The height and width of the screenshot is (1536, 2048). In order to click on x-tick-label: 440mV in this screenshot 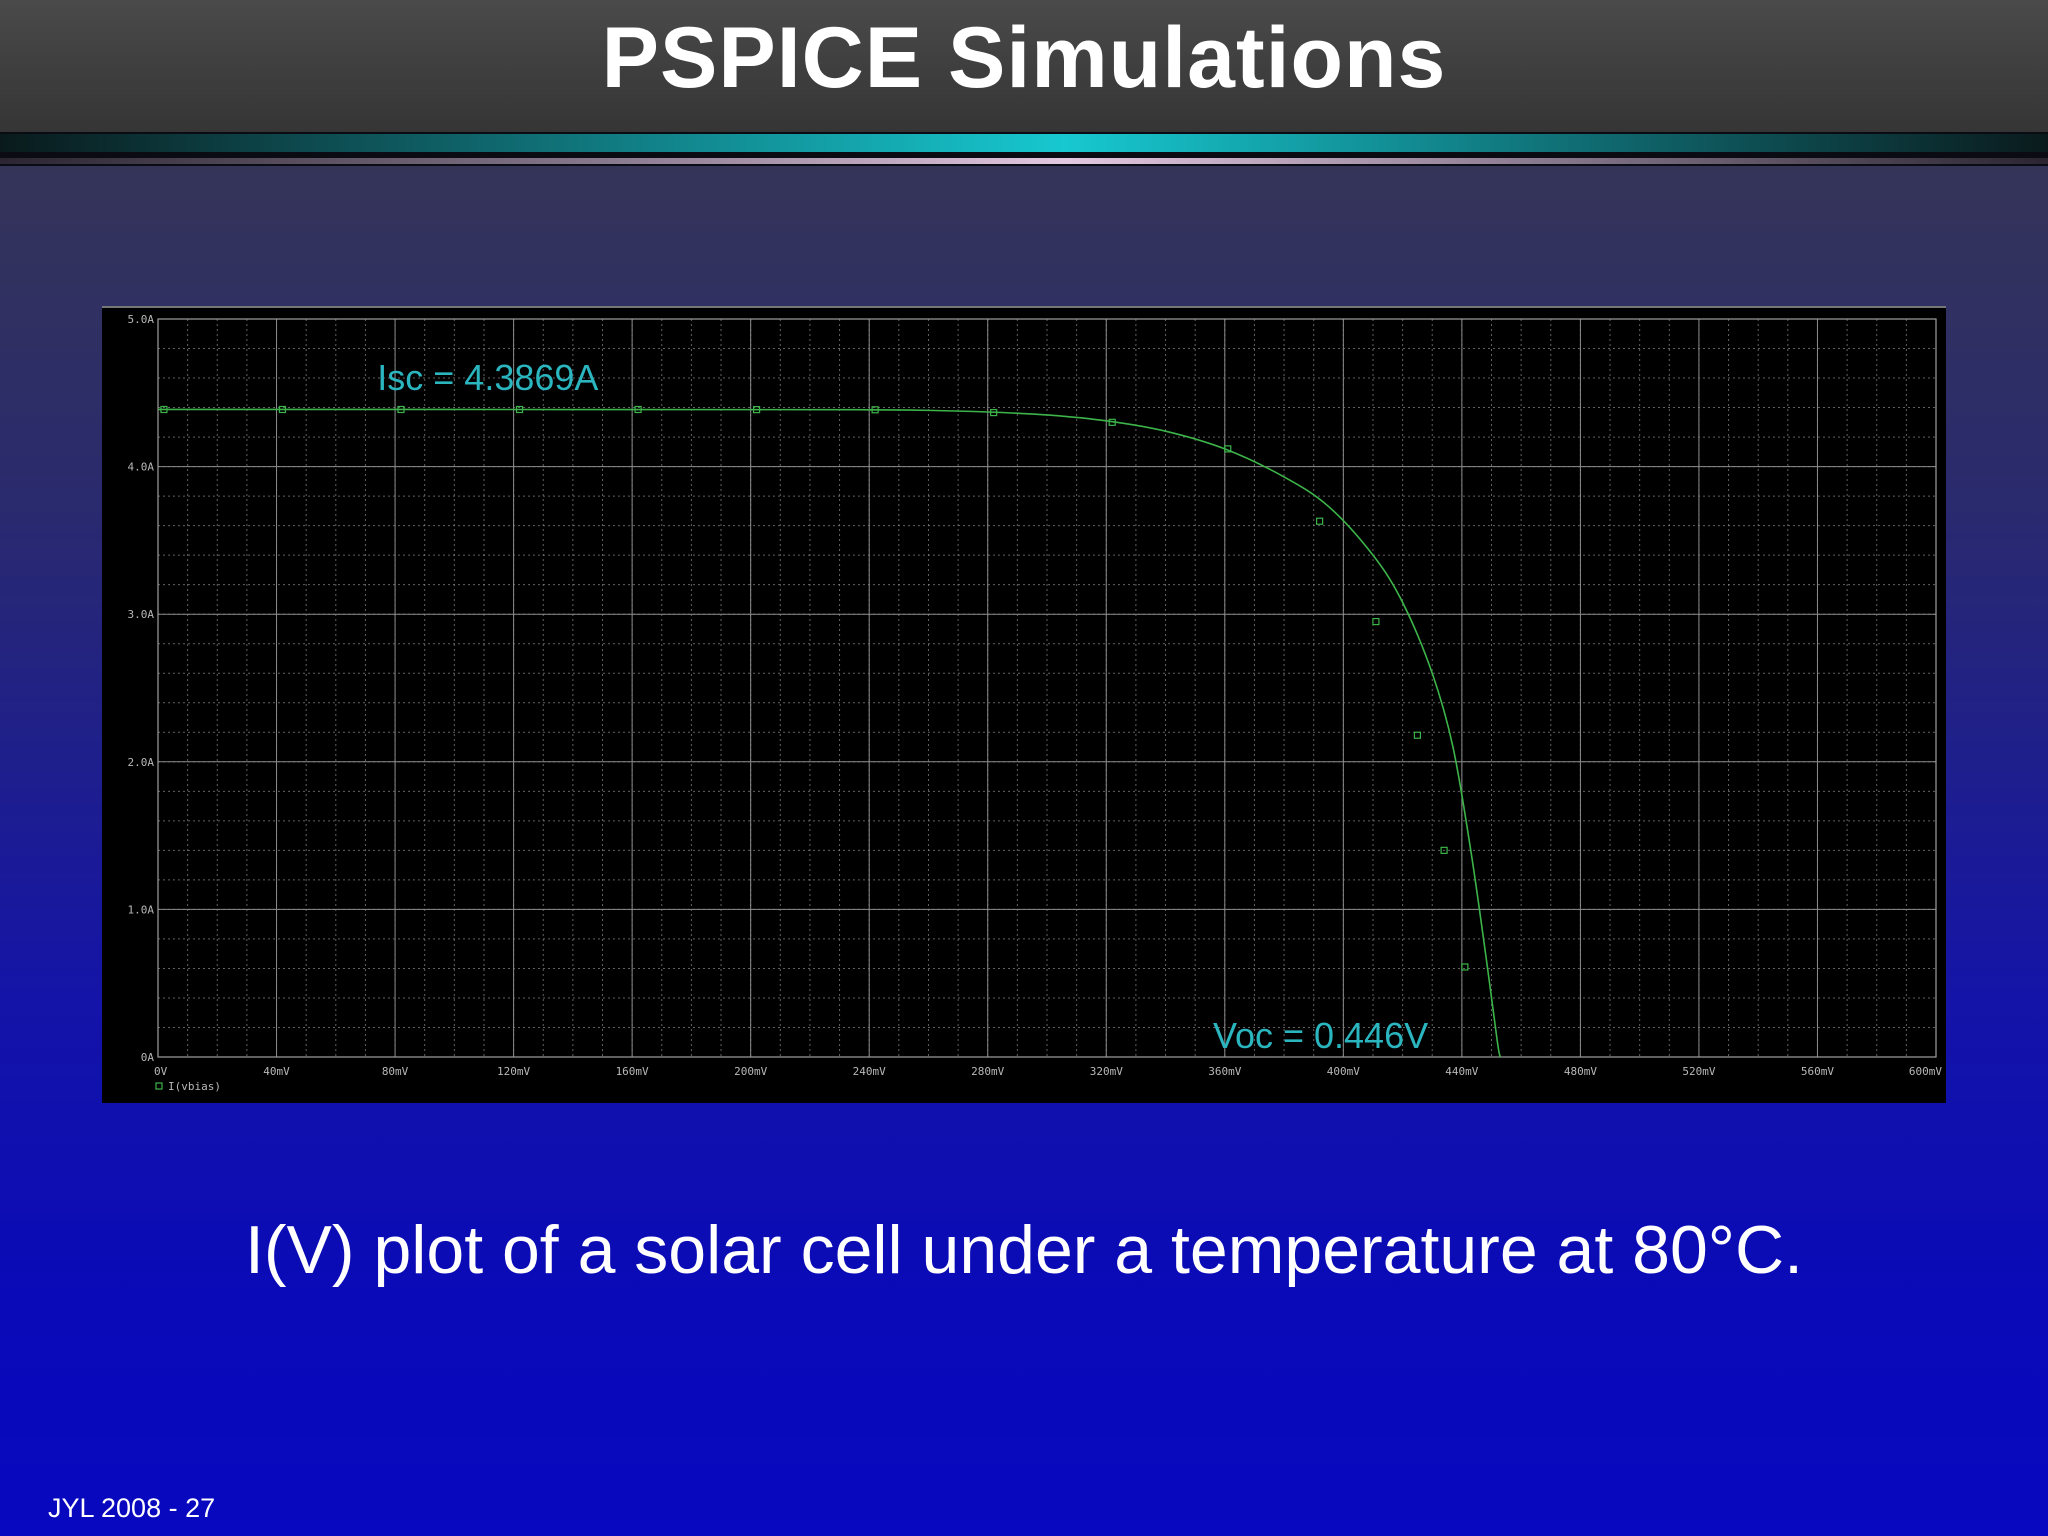, I will do `click(1461, 1071)`.